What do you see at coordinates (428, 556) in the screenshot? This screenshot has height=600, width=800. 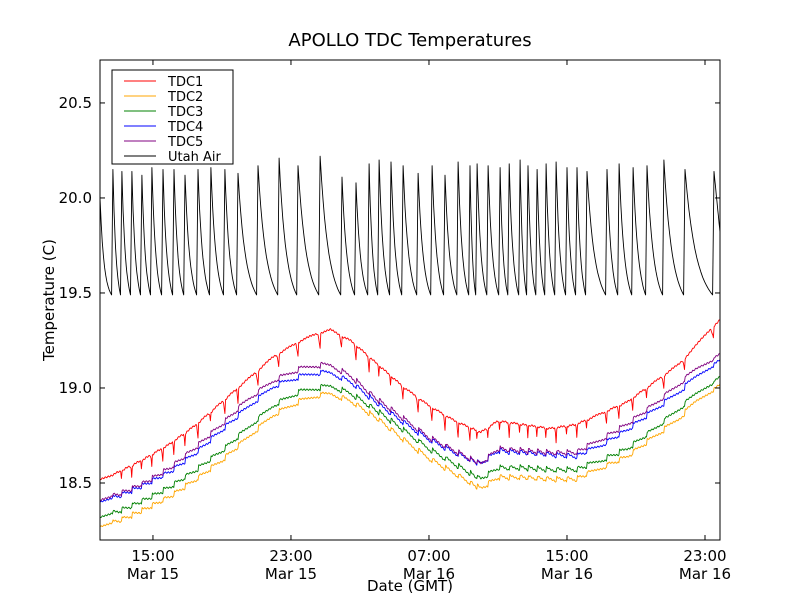 I see `x-tick-label-time: 07:00` at bounding box center [428, 556].